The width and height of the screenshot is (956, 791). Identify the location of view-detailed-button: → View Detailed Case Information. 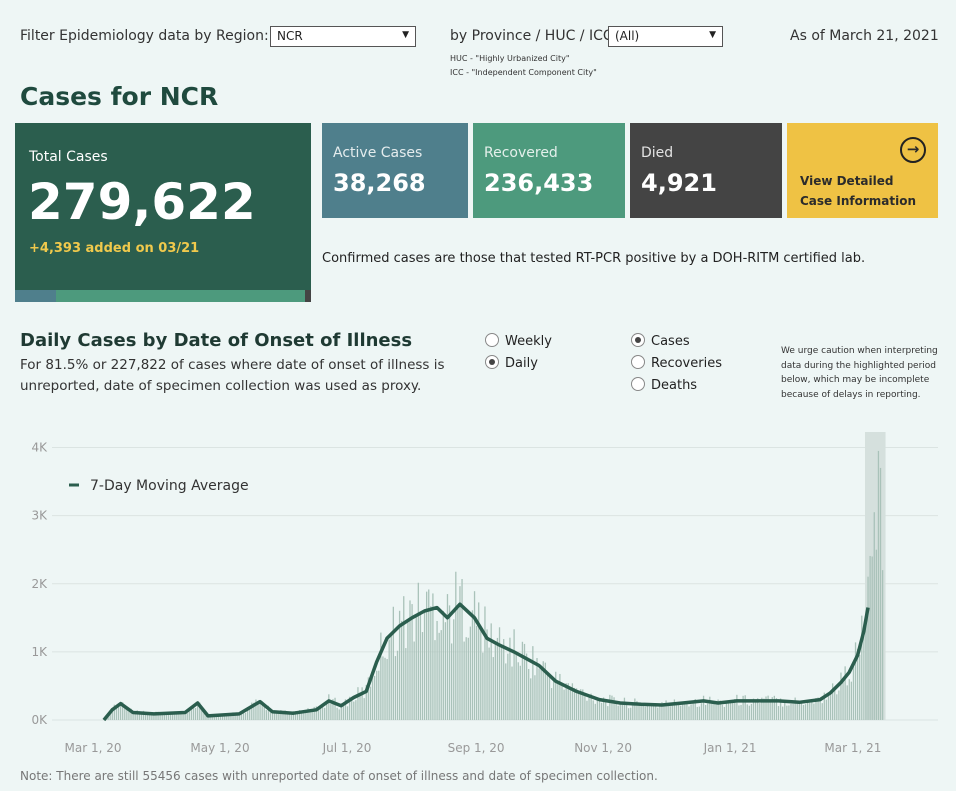
(862, 170).